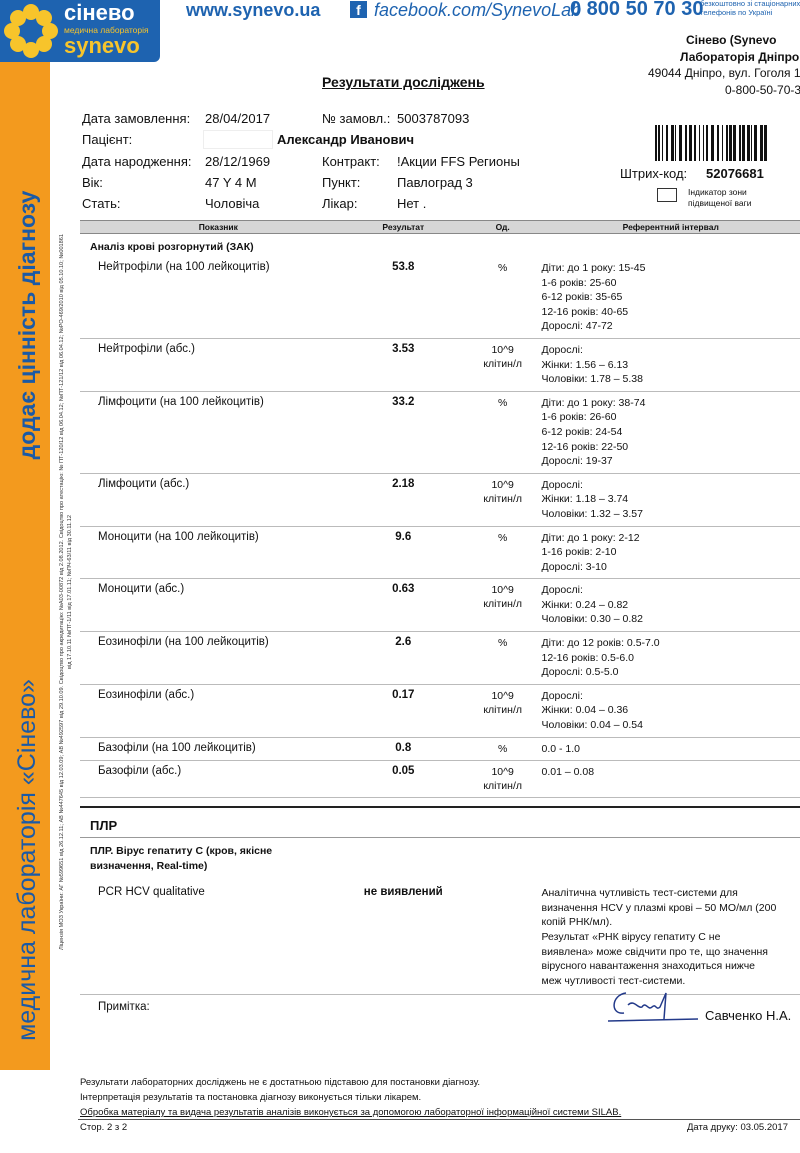  What do you see at coordinates (232, 203) in the screenshot?
I see `value: Чоловіча` at bounding box center [232, 203].